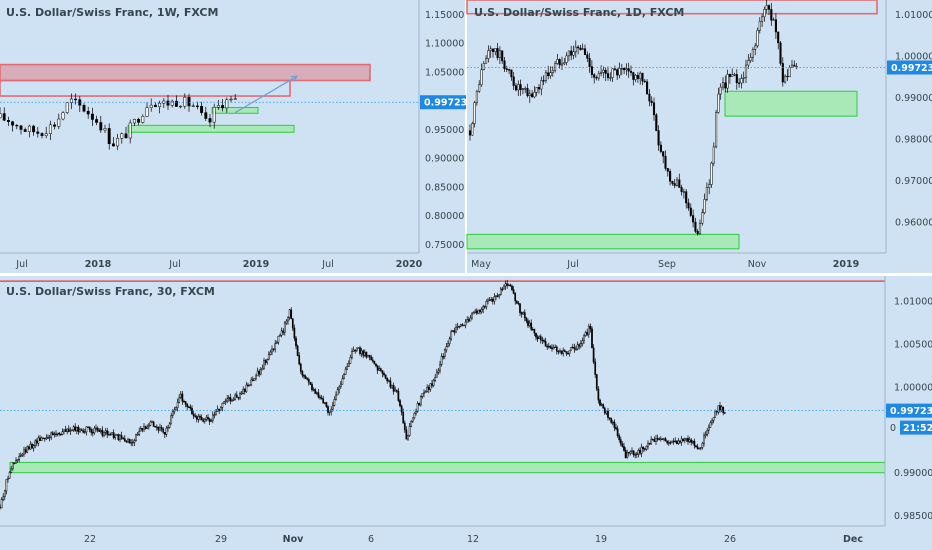 The height and width of the screenshot is (550, 932). What do you see at coordinates (846, 264) in the screenshot?
I see `time-tick-label: 2019` at bounding box center [846, 264].